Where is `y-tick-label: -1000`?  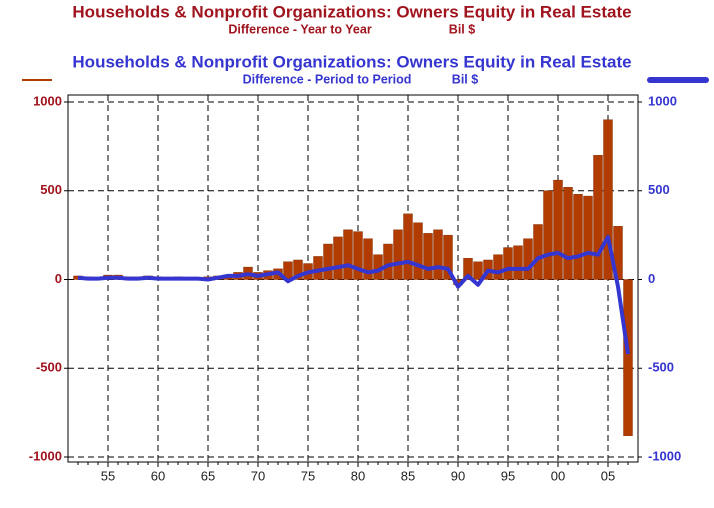 y-tick-label: -1000 is located at coordinates (45, 455).